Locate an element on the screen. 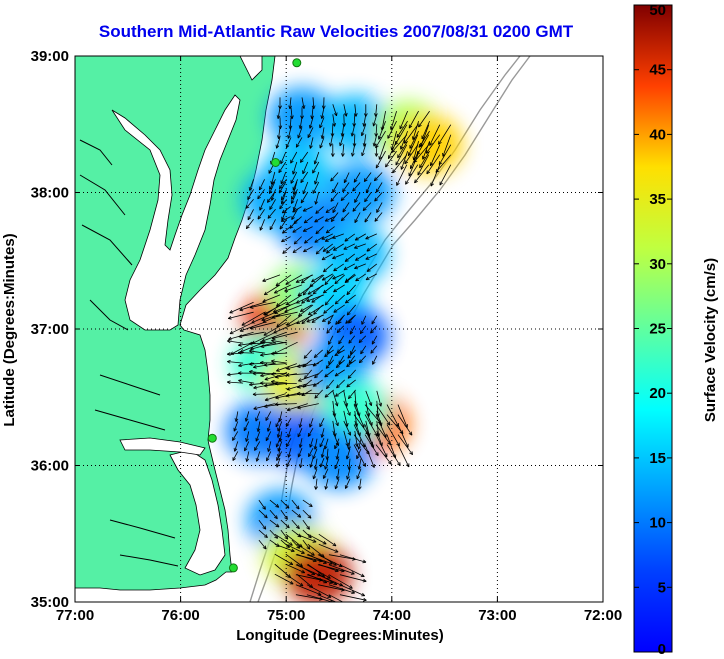  colorbar-tick-label: 40 is located at coordinates (657, 134).